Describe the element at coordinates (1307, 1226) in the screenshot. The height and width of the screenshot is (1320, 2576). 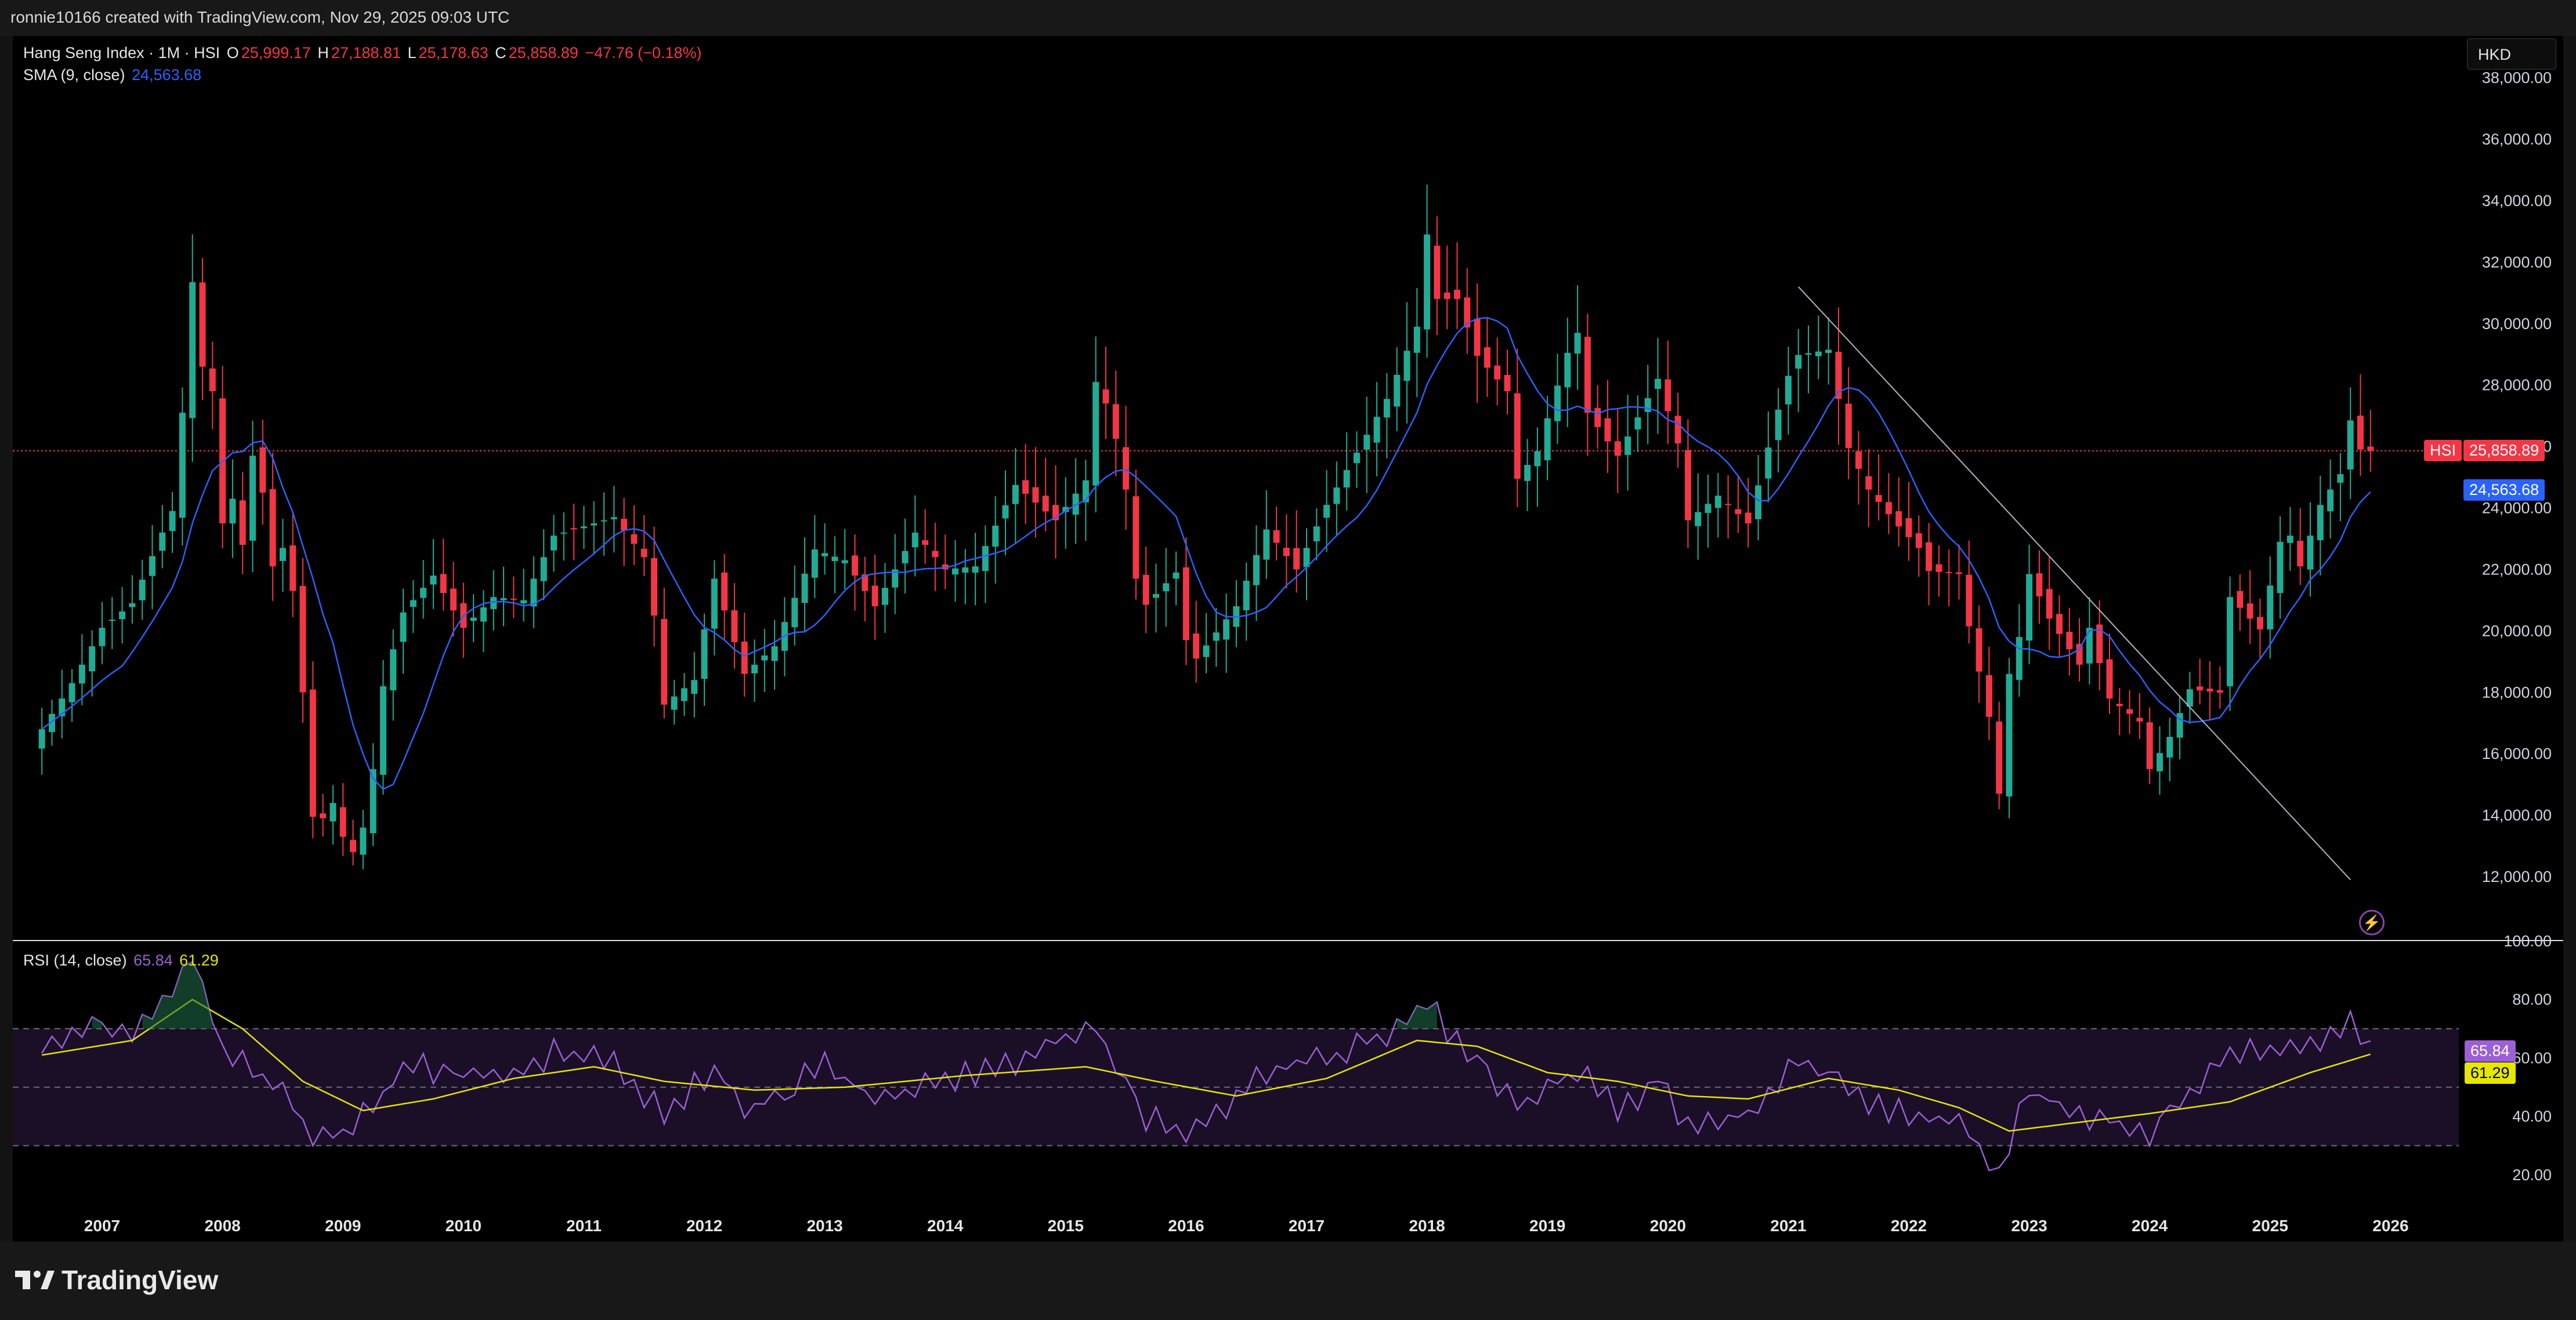
I see `time-axis-label: 2017` at that location.